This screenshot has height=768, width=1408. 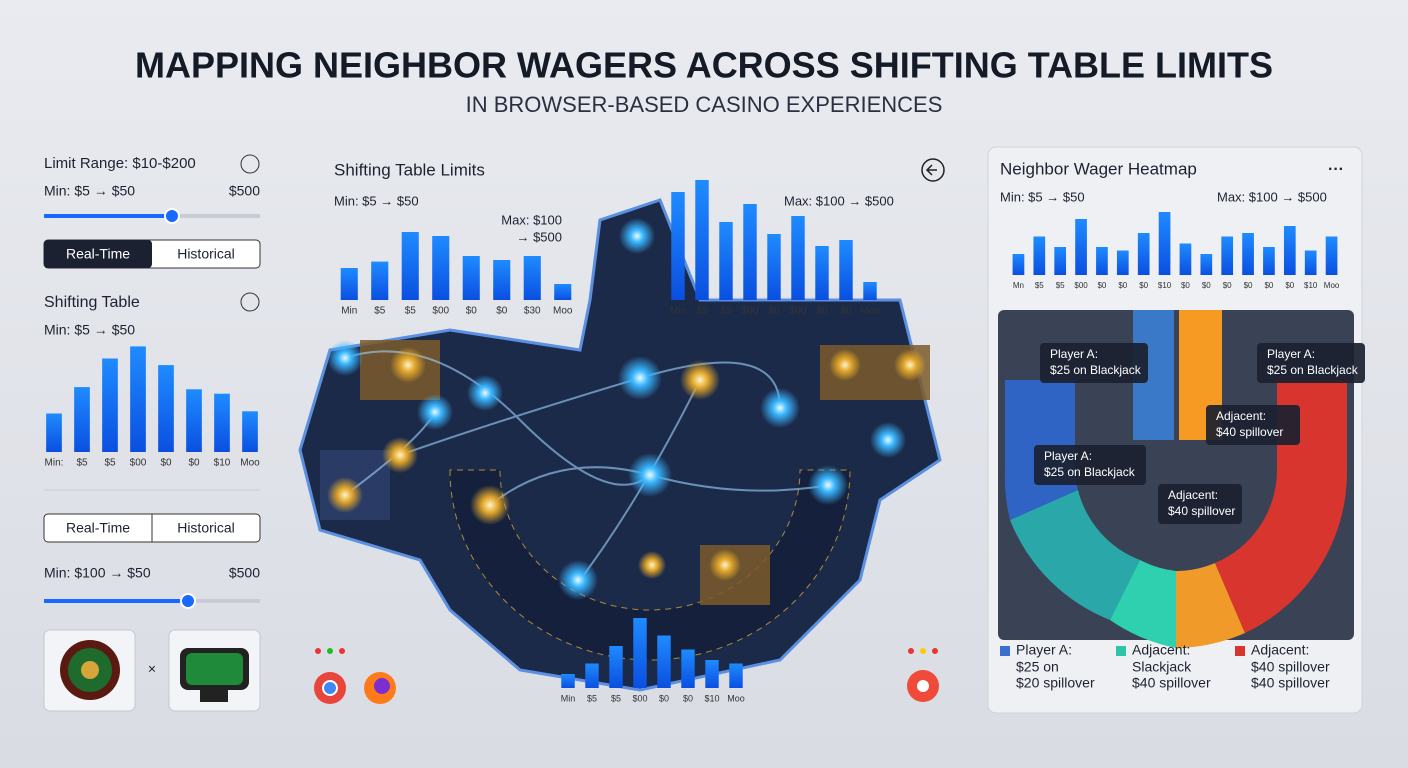 What do you see at coordinates (933, 170) in the screenshot?
I see `back-button` at bounding box center [933, 170].